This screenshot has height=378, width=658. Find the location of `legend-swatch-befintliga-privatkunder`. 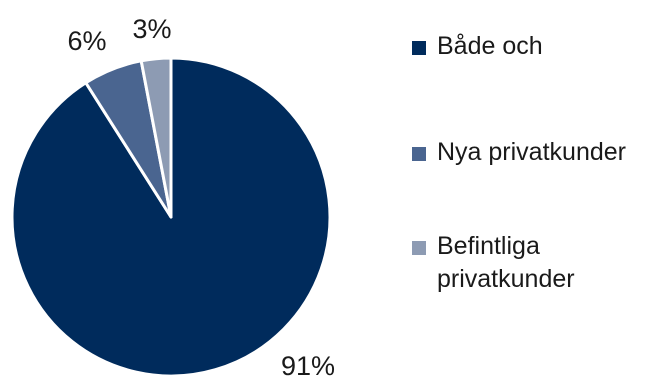

legend-swatch-befintliga-privatkunder is located at coordinates (419, 248).